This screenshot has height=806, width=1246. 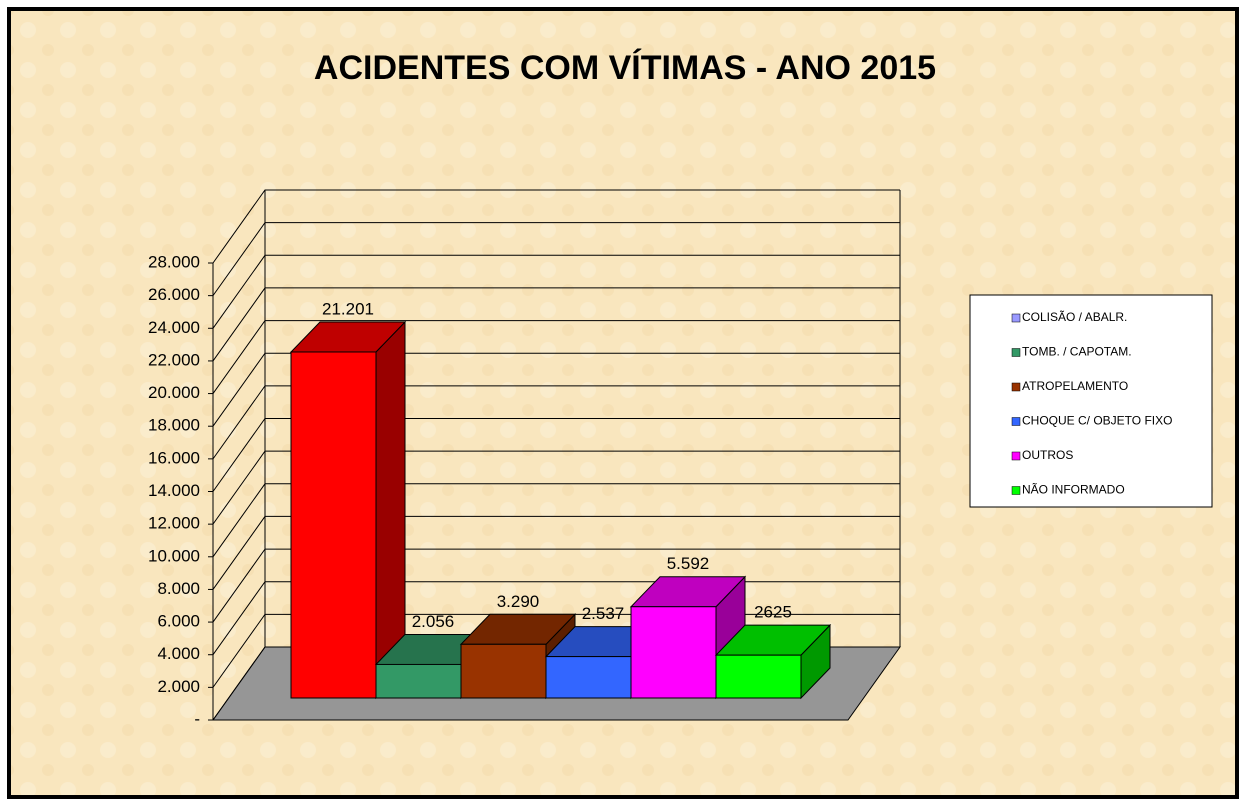 What do you see at coordinates (174, 457) in the screenshot?
I see `y-tick-label: 16.000` at bounding box center [174, 457].